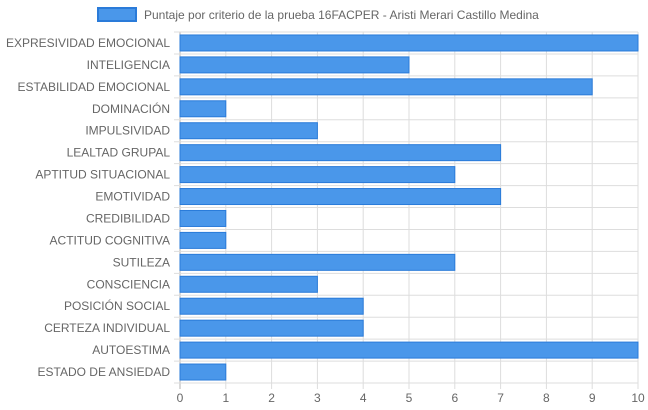  I want to click on x-tick-label: 8, so click(546, 398).